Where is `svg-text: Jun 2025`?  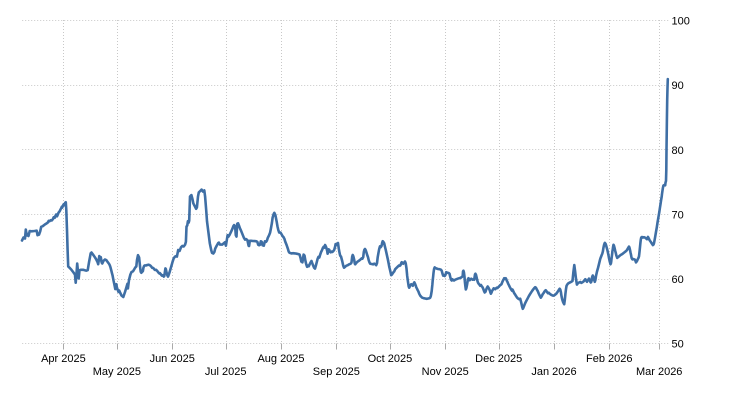
svg-text: Jun 2025 is located at coordinates (172, 359).